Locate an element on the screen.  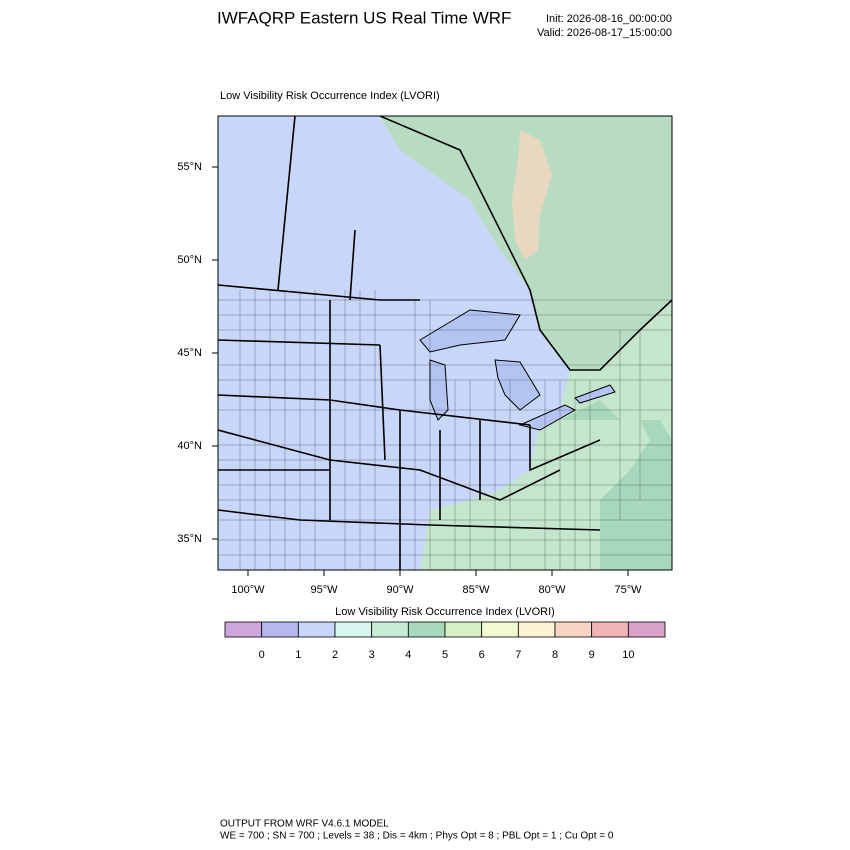
colorbar-label: 7 is located at coordinates (518, 655).